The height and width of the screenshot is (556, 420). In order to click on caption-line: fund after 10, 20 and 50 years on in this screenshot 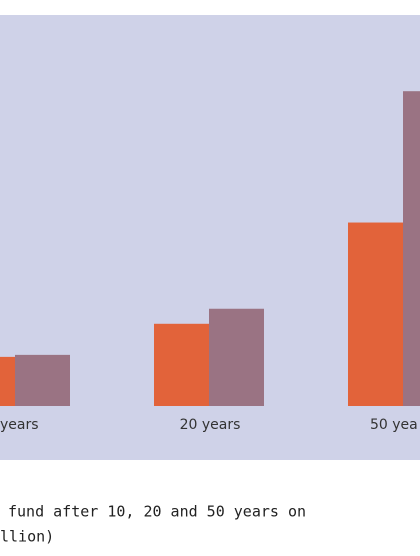, I will do `click(157, 512)`.